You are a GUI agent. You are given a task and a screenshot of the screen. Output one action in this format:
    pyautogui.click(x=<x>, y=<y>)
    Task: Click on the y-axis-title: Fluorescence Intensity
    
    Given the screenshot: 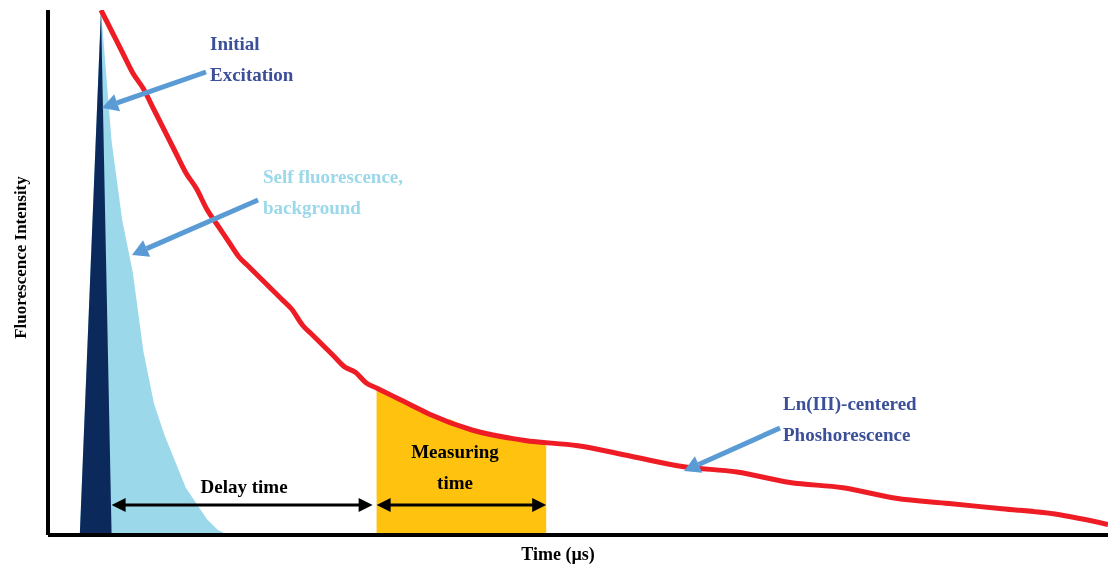 What is the action you would take?
    pyautogui.click(x=20, y=257)
    